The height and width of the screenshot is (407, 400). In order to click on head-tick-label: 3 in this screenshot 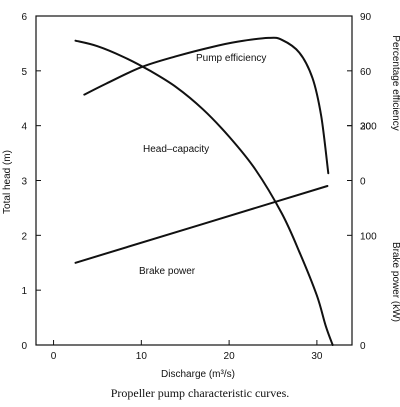, I will do `click(24, 182)`.